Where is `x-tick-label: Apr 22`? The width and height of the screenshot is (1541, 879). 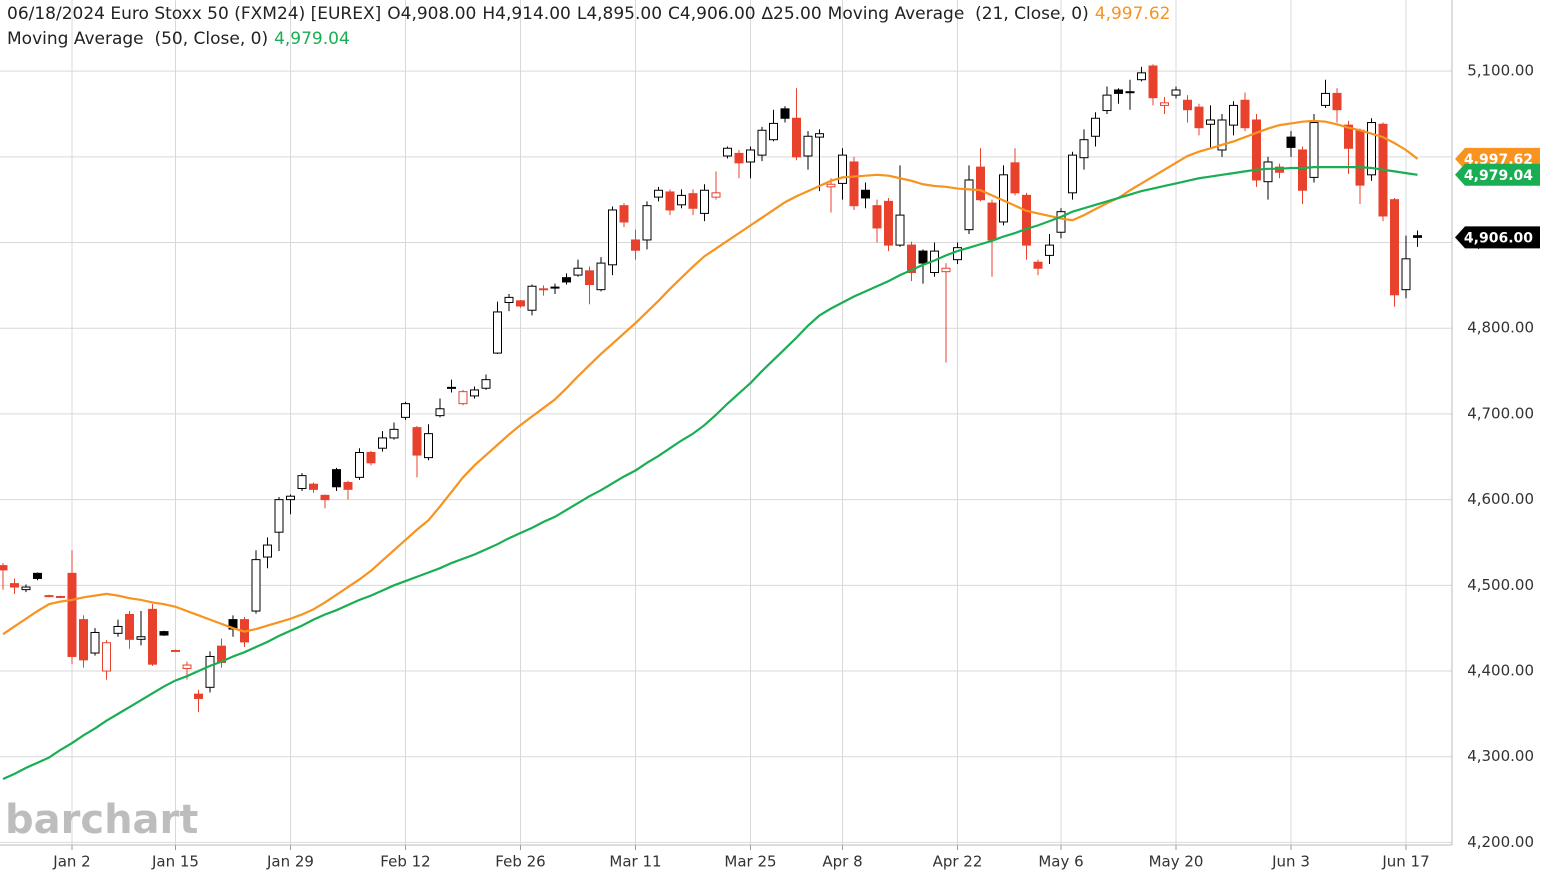
x-tick-label: Apr 22 is located at coordinates (958, 862).